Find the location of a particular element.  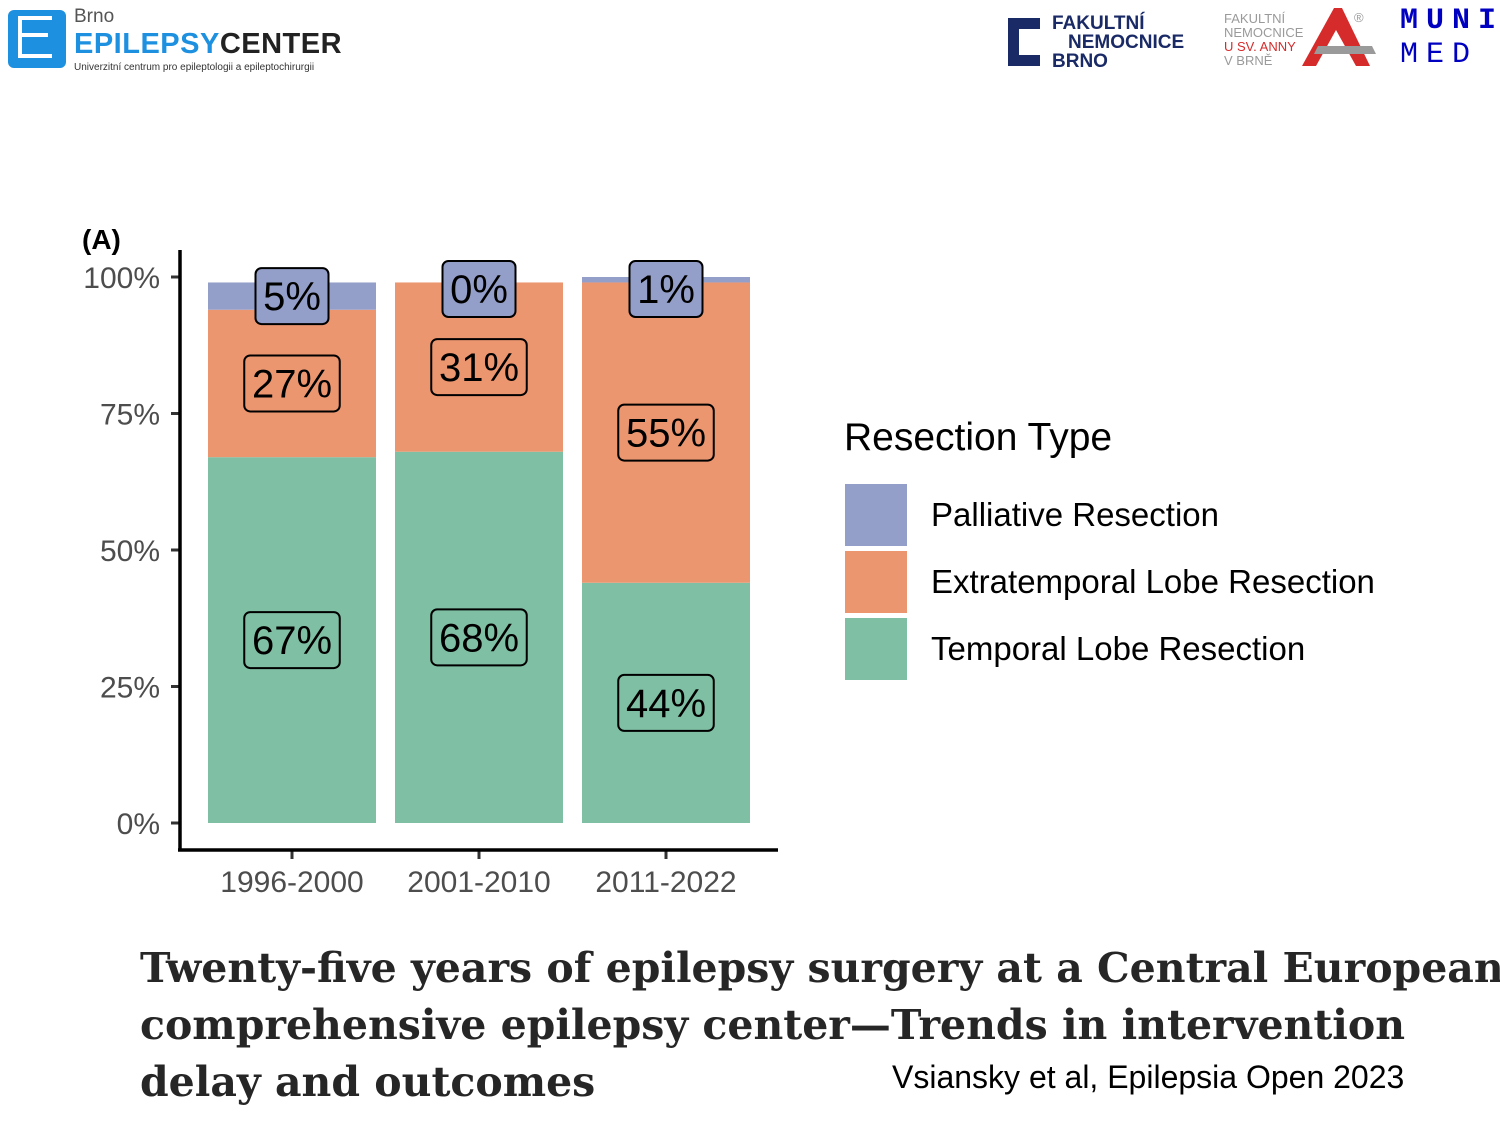

y-tick-label: 100% is located at coordinates (121, 278).